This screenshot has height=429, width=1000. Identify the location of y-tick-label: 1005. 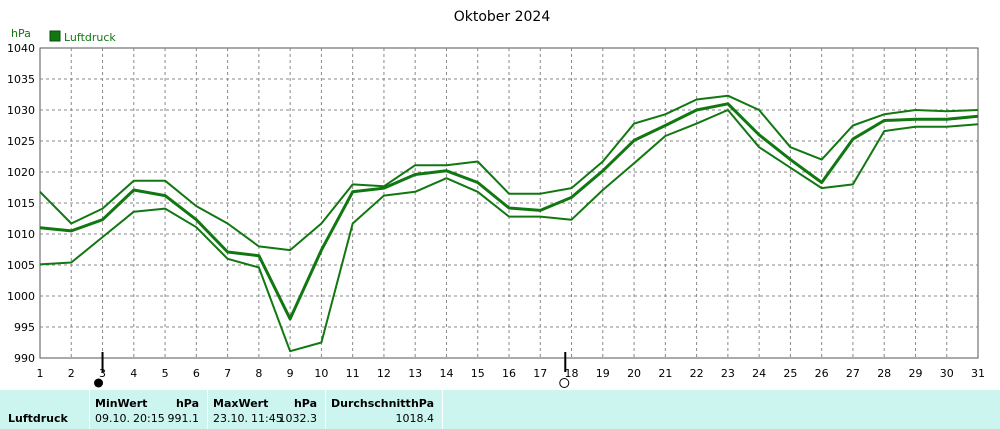
(21, 265).